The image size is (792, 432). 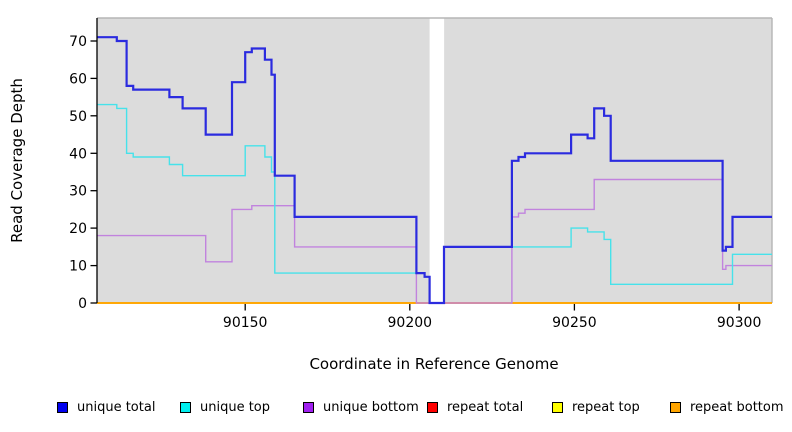 I want to click on legend-label-unique-total: unique total, so click(x=116, y=407).